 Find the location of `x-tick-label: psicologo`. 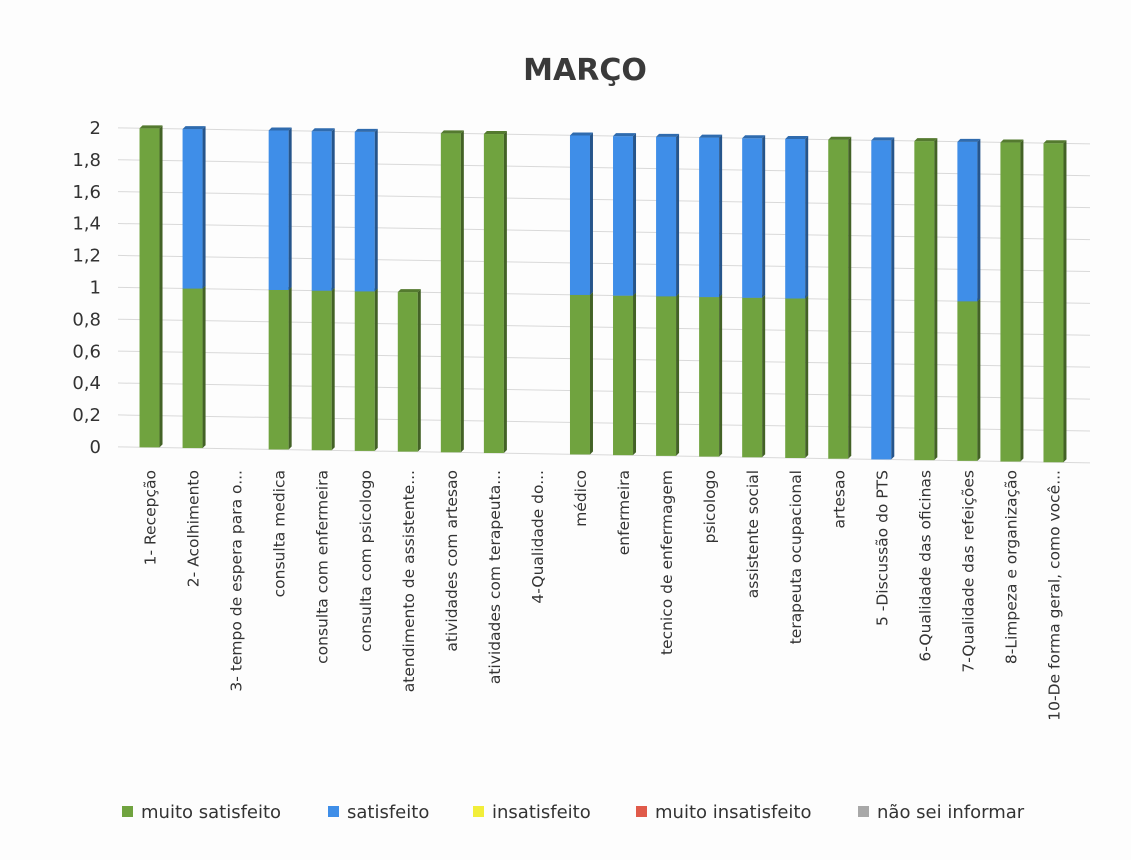

x-tick-label: psicologo is located at coordinates (710, 506).